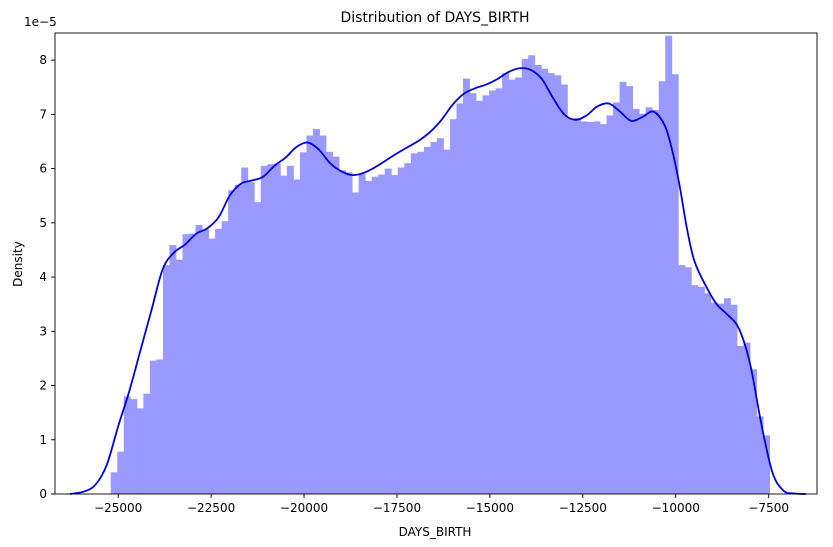  I want to click on chart-title: Distribution of DAYS_BIRTH, so click(434, 18).